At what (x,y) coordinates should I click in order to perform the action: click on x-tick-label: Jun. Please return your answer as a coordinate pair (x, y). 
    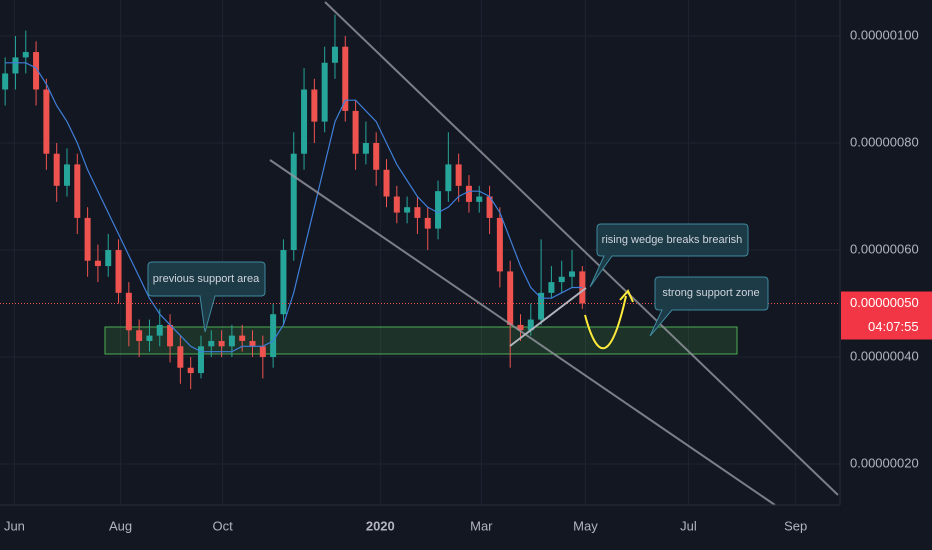
    Looking at the image, I should click on (14, 525).